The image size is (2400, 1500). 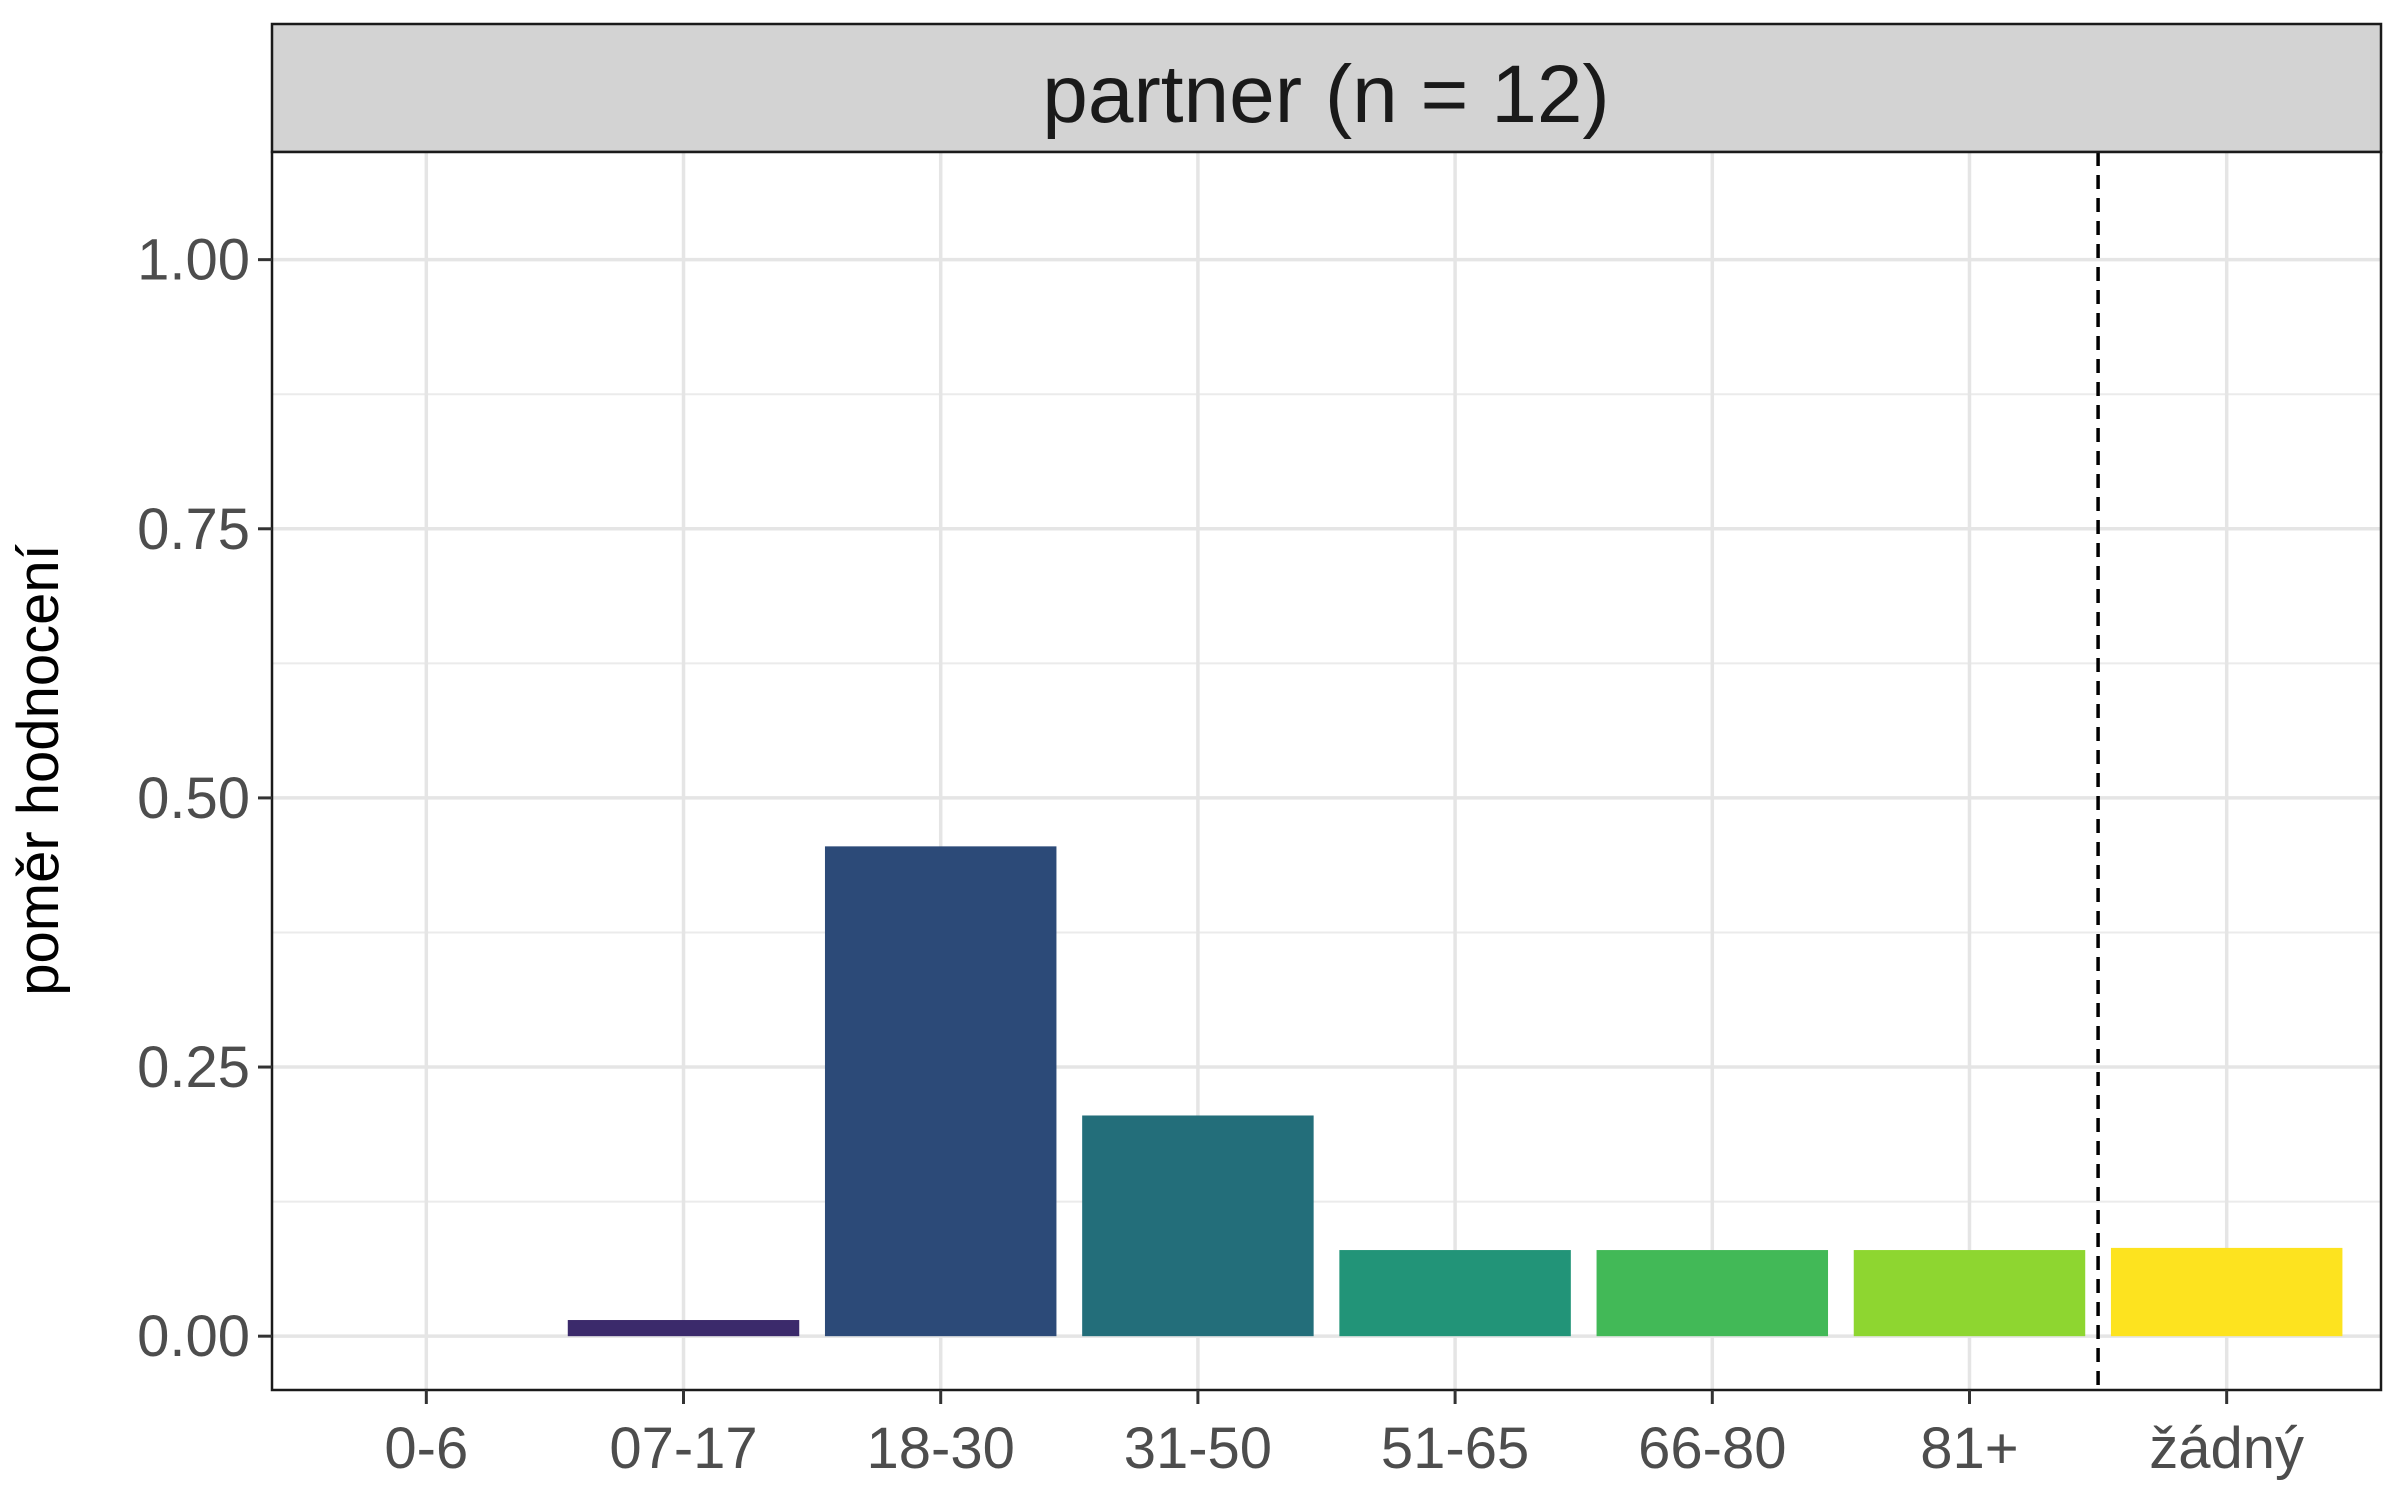 I want to click on y-axis: 0.00 0.25 0.50 0.75 1.00, so click(x=204, y=798).